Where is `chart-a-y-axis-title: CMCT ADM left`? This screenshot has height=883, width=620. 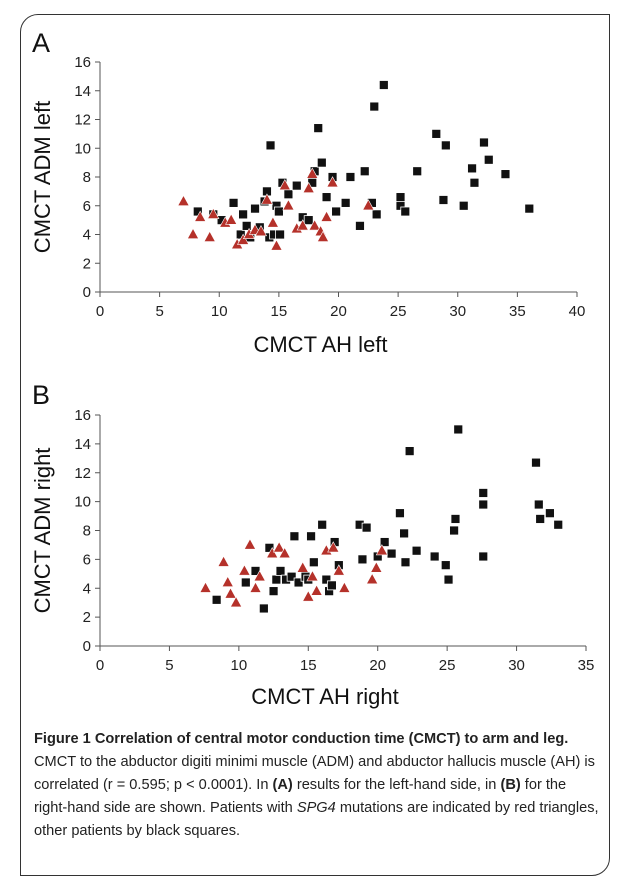 chart-a-y-axis-title: CMCT ADM left is located at coordinates (42, 177).